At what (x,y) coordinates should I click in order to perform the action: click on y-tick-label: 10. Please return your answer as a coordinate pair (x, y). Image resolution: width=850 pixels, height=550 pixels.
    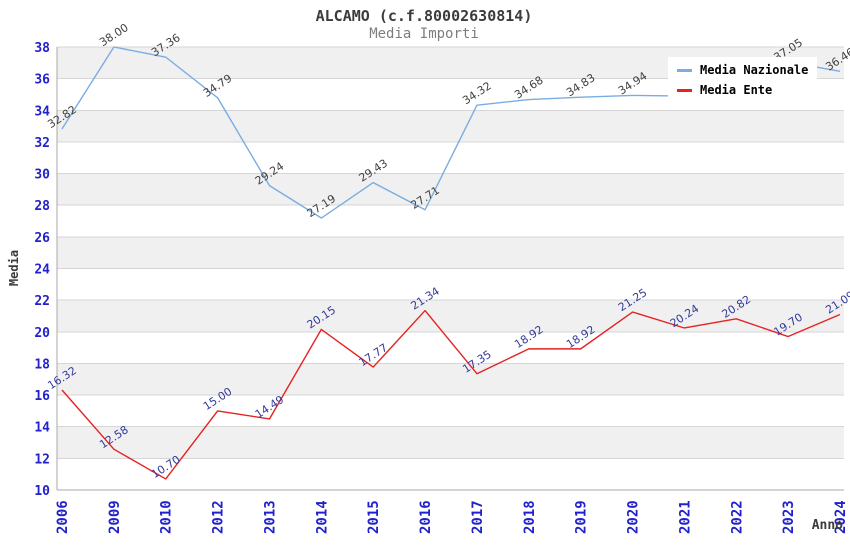
    Looking at the image, I should click on (42, 491).